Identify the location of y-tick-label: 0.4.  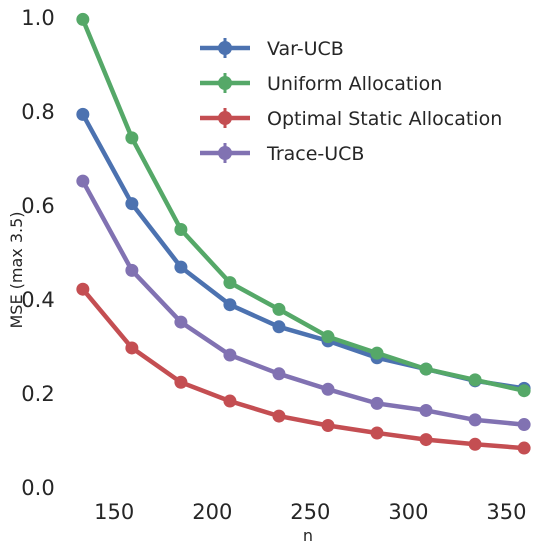
(37, 300).